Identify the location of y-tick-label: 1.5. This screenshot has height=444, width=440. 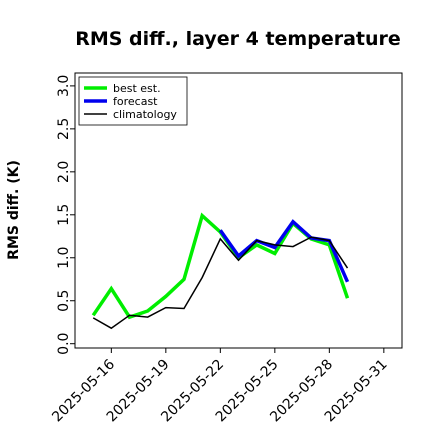
(64, 215).